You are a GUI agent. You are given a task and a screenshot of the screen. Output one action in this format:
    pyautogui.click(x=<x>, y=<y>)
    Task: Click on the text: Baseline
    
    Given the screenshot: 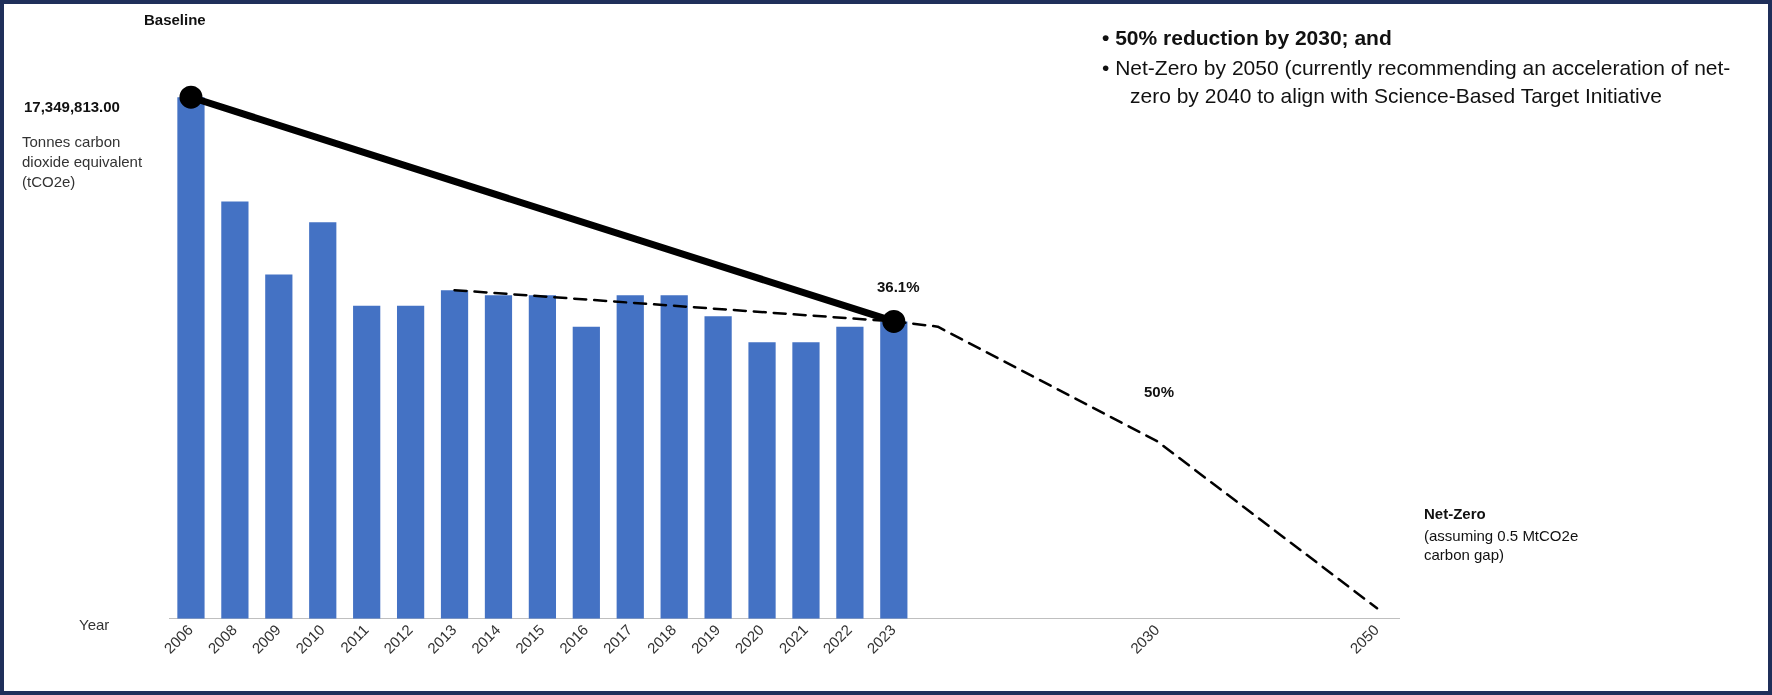 What is the action you would take?
    pyautogui.click(x=175, y=19)
    